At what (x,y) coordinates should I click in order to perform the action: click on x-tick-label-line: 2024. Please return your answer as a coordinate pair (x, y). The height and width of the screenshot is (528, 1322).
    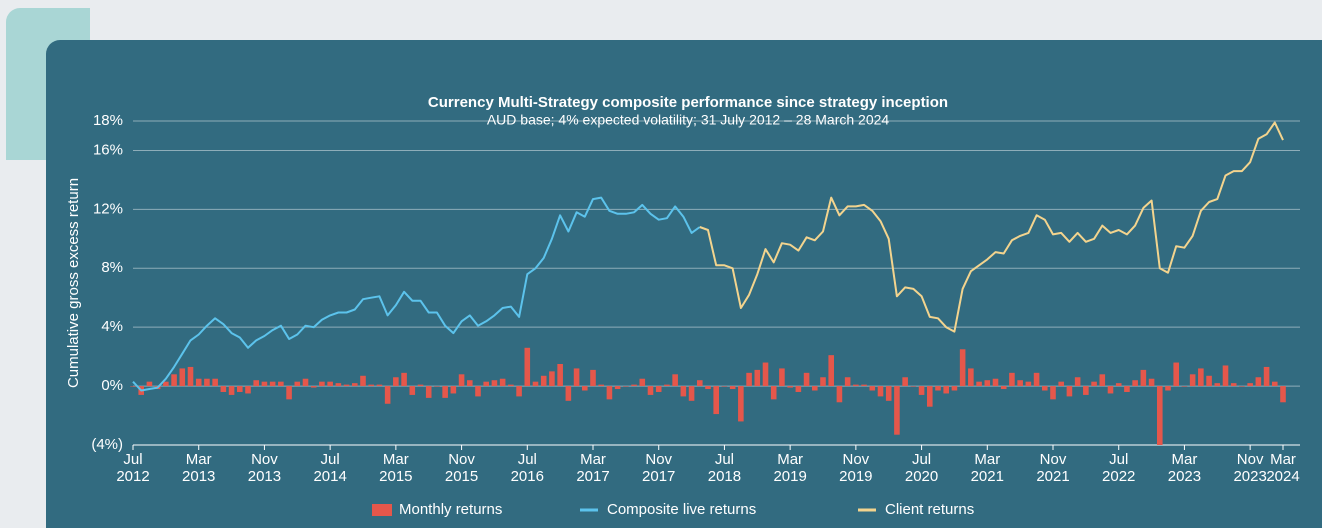
    Looking at the image, I should click on (1282, 476).